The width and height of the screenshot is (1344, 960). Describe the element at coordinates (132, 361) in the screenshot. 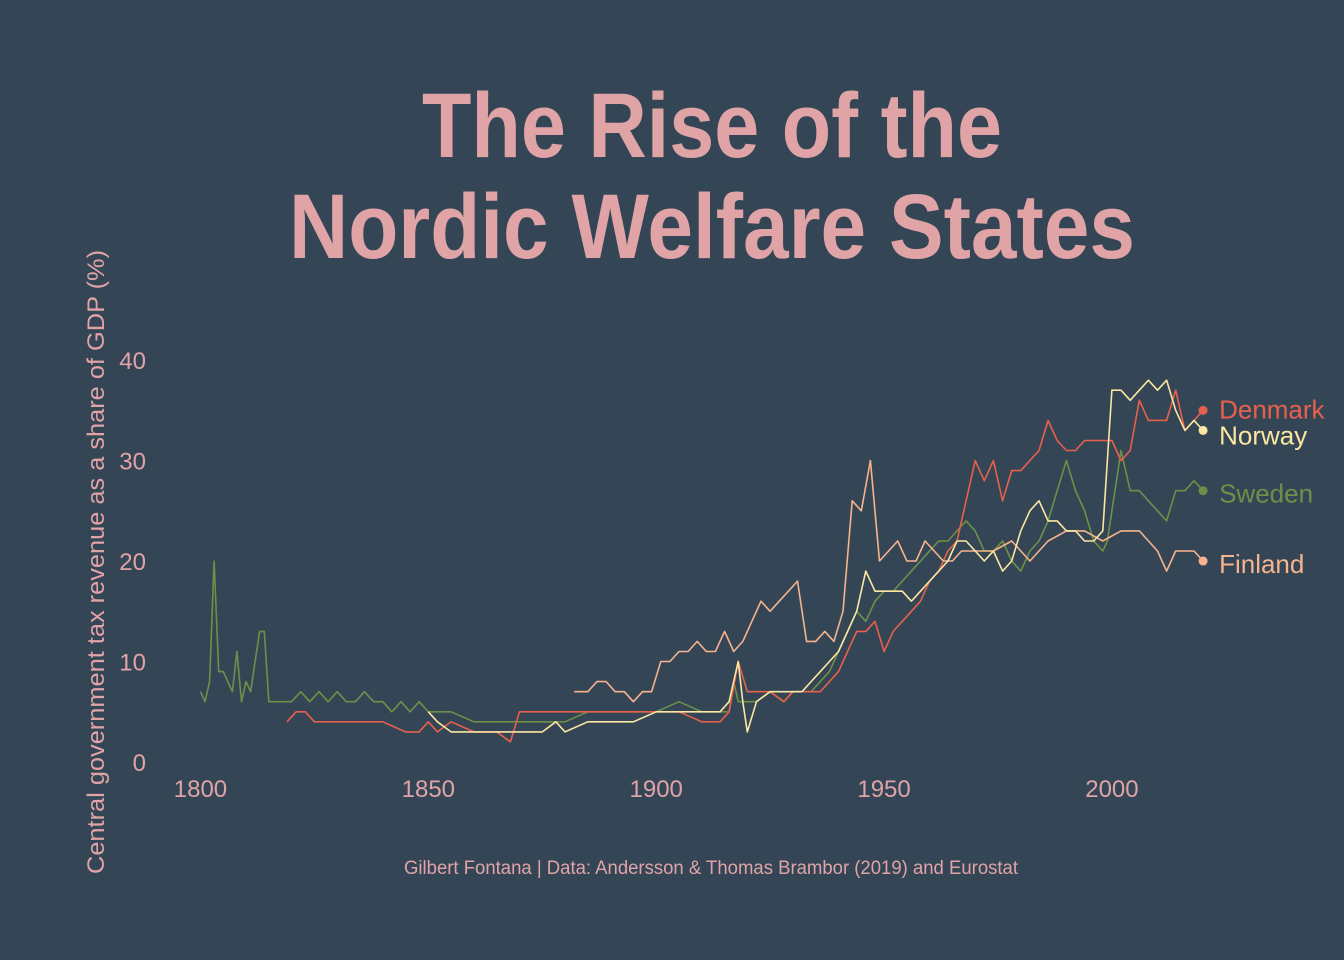

I see `y-tick-label: 40` at that location.